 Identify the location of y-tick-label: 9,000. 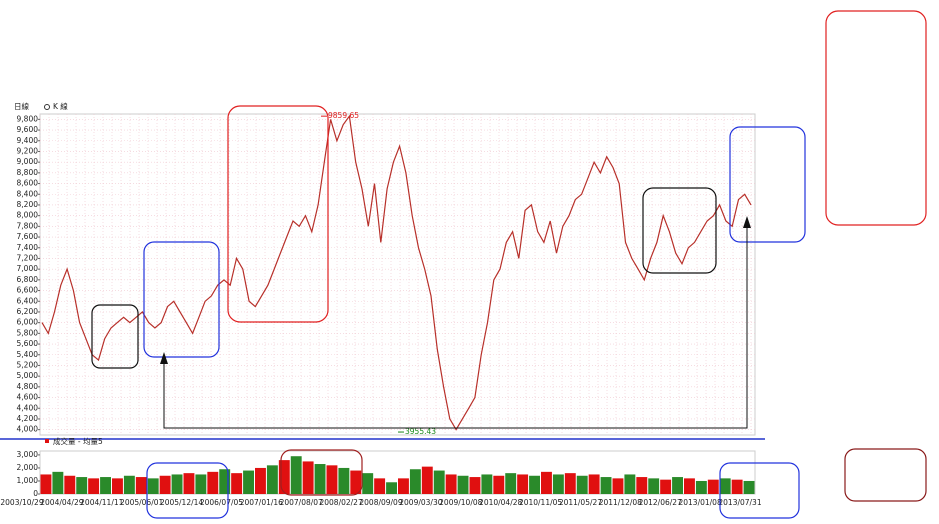
(28, 161).